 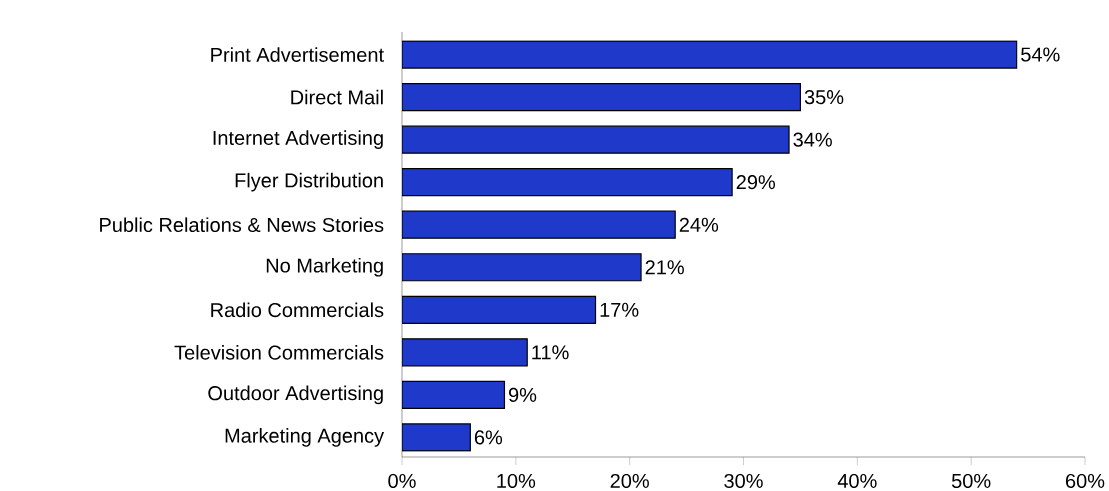 What do you see at coordinates (298, 139) in the screenshot?
I see `y-tick-label: Internet Advertising` at bounding box center [298, 139].